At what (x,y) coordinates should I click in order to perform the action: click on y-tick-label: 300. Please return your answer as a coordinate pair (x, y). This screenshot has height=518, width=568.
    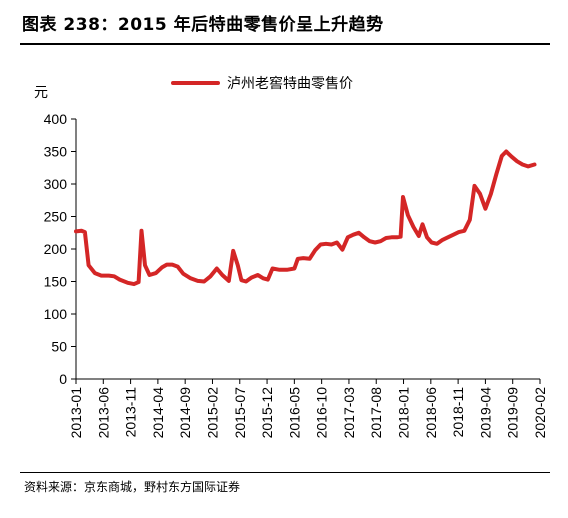
    Looking at the image, I should click on (56, 184).